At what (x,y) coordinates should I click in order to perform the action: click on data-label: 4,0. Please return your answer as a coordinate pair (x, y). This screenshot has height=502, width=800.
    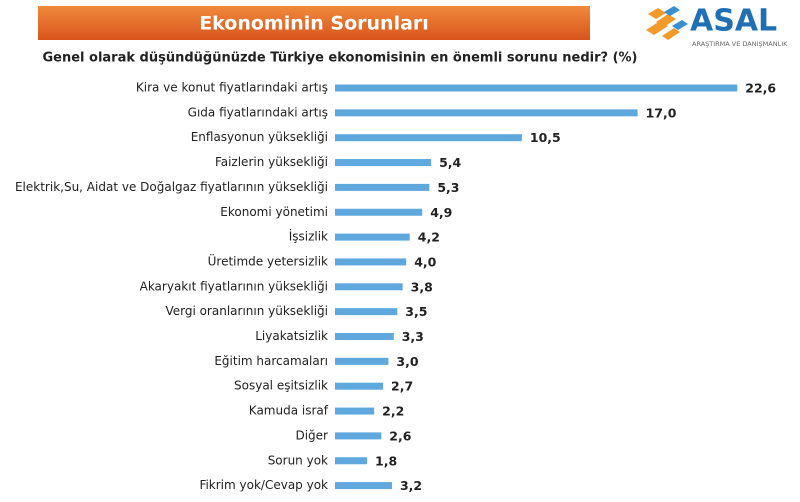
    Looking at the image, I should click on (425, 261).